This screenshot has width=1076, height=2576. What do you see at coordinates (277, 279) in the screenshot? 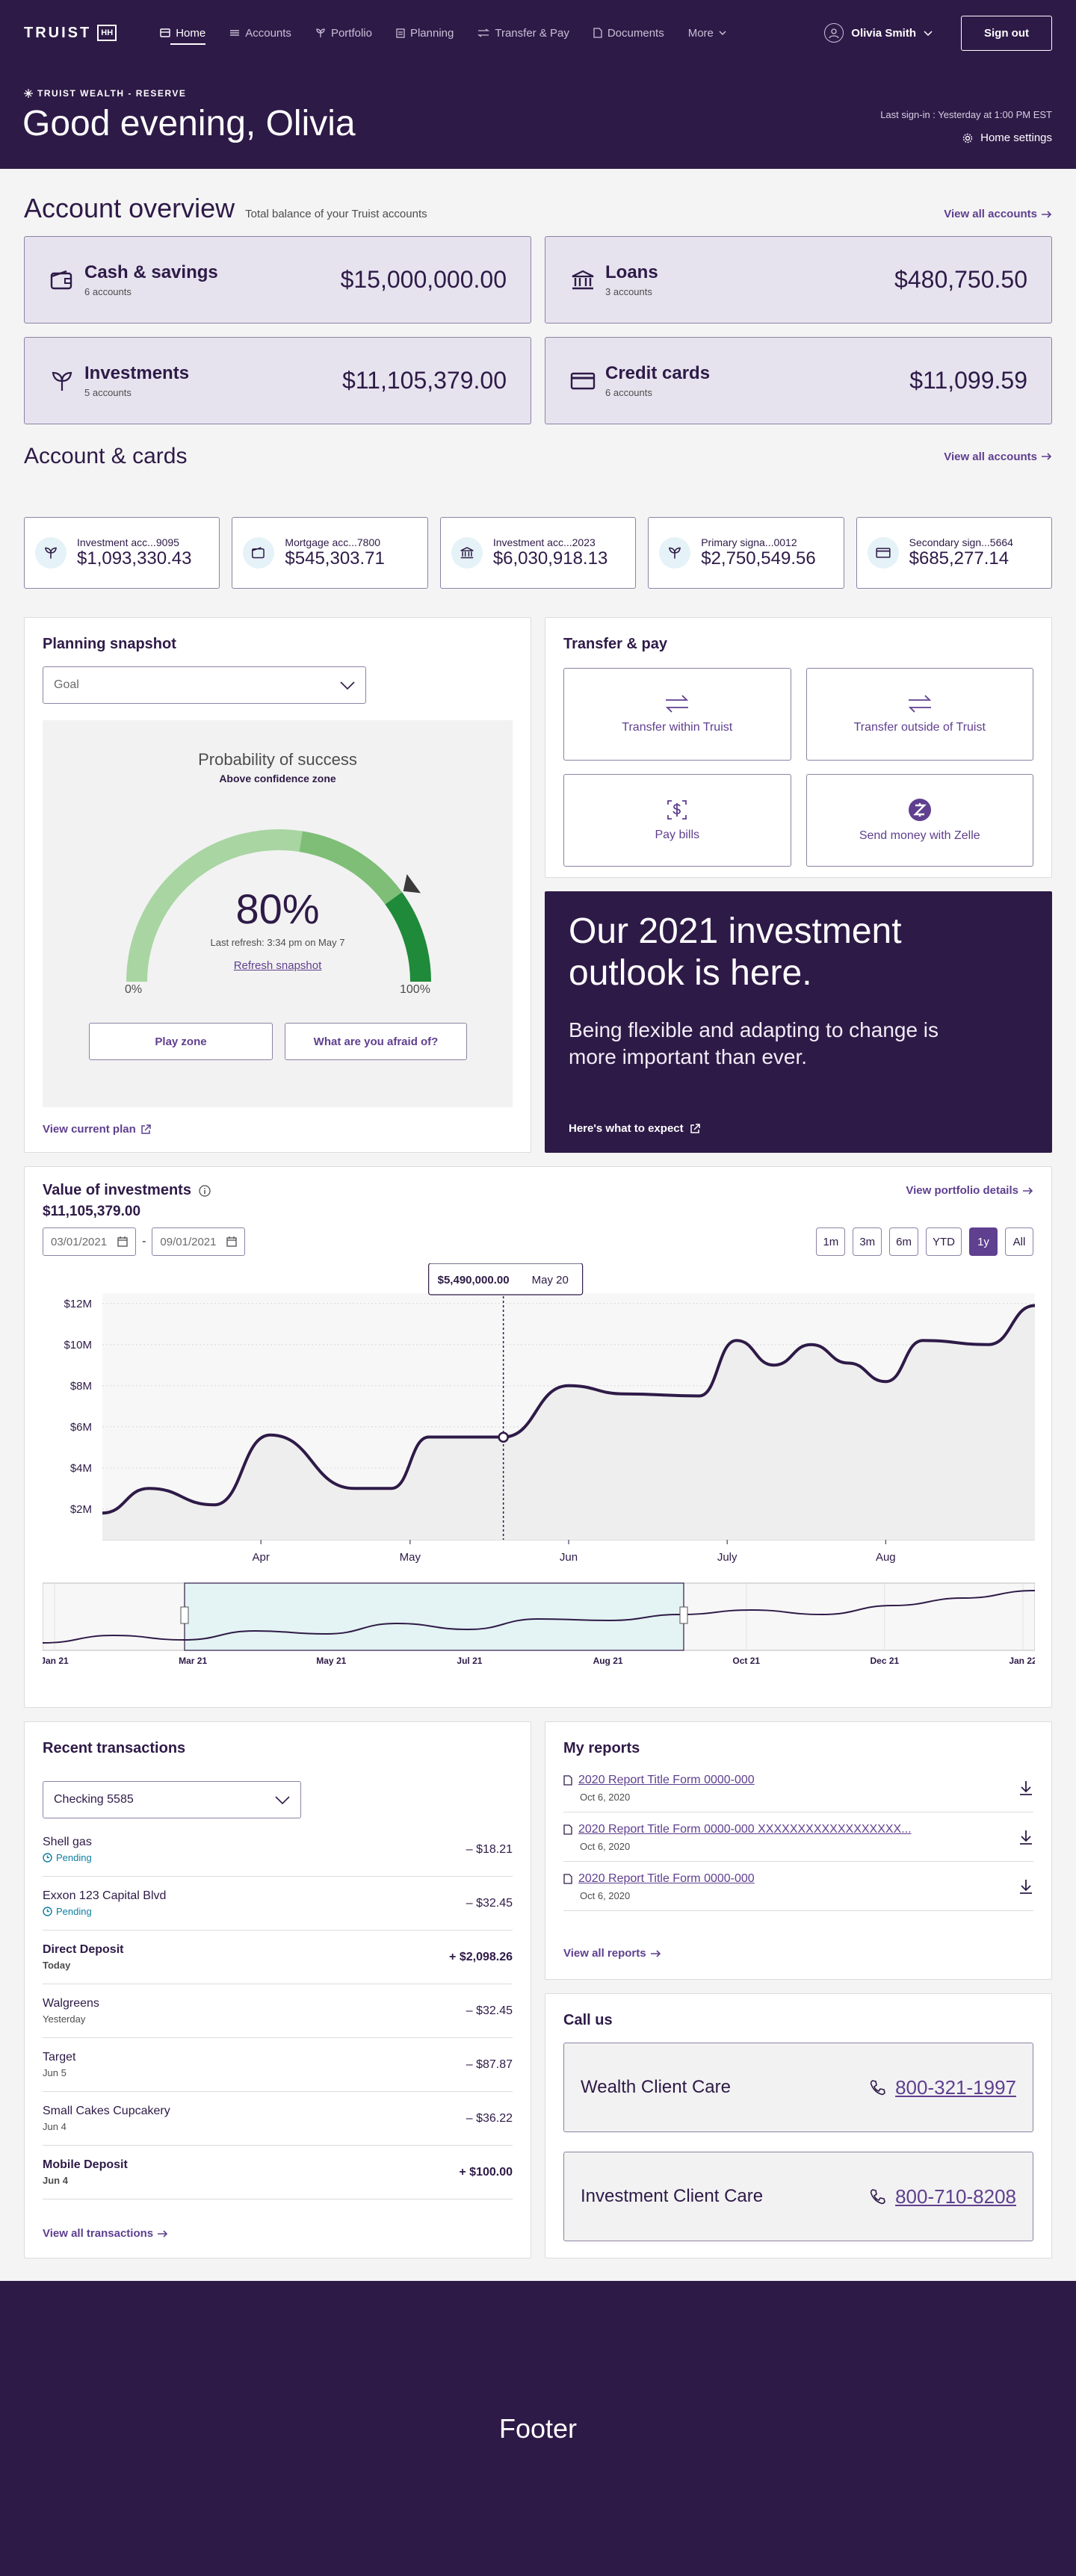
I see `balance-card-cash: Cash & savings 6 accounts $15,000,000.00` at bounding box center [277, 279].